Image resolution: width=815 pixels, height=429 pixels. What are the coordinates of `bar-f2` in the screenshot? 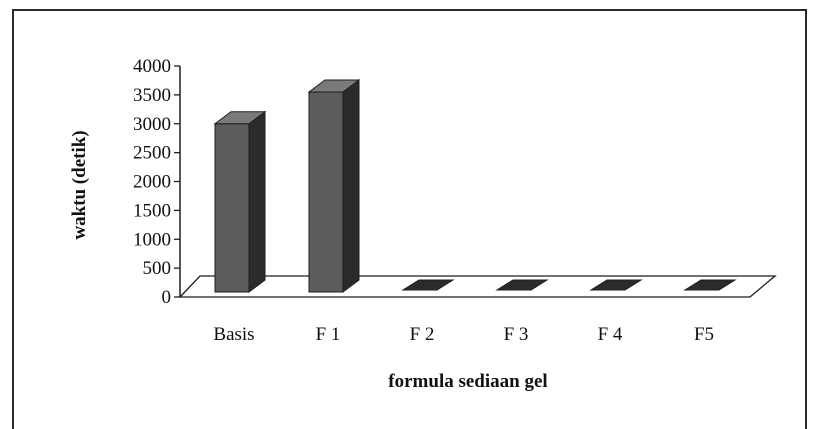 It's located at (428, 285).